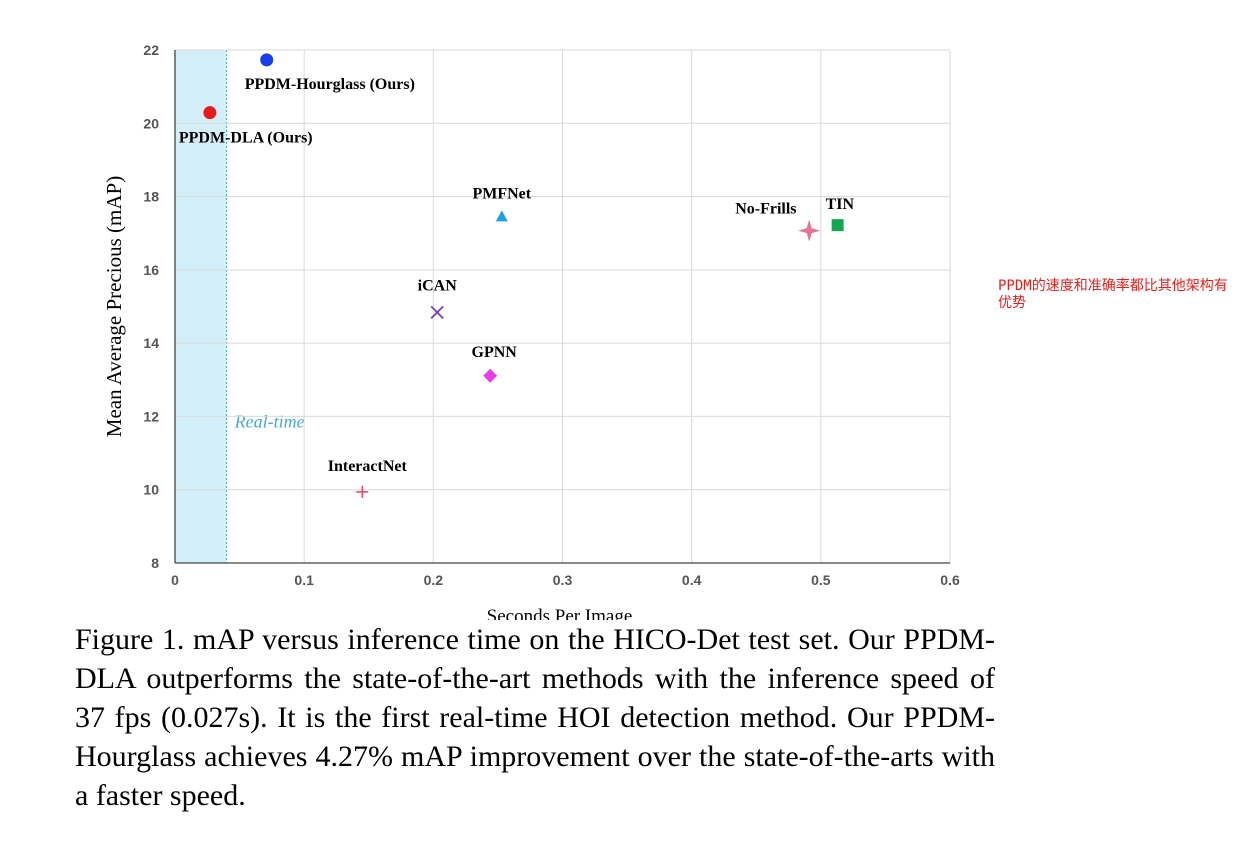  What do you see at coordinates (151, 197) in the screenshot?
I see `y-tick-label: 18` at bounding box center [151, 197].